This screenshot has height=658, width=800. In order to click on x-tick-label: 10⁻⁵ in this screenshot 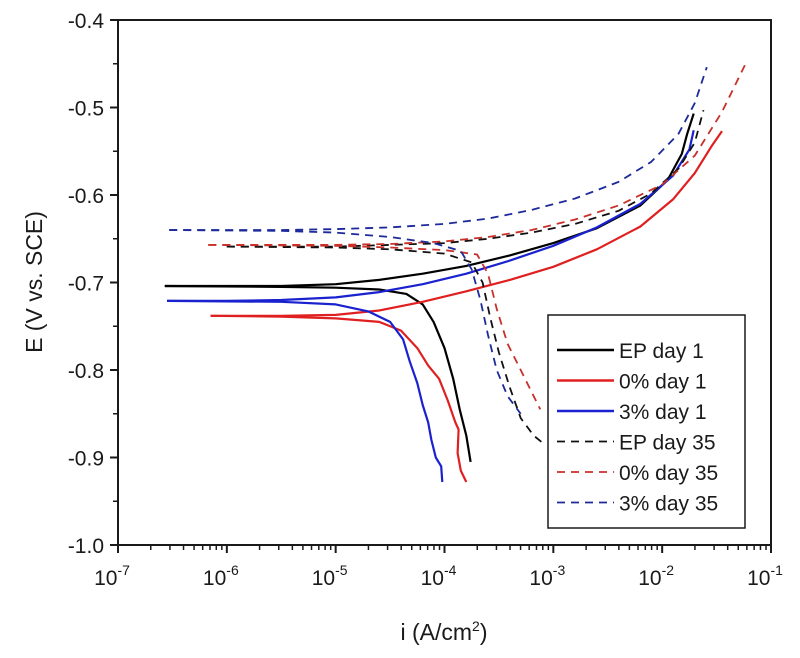, I will do `click(330, 576)`.